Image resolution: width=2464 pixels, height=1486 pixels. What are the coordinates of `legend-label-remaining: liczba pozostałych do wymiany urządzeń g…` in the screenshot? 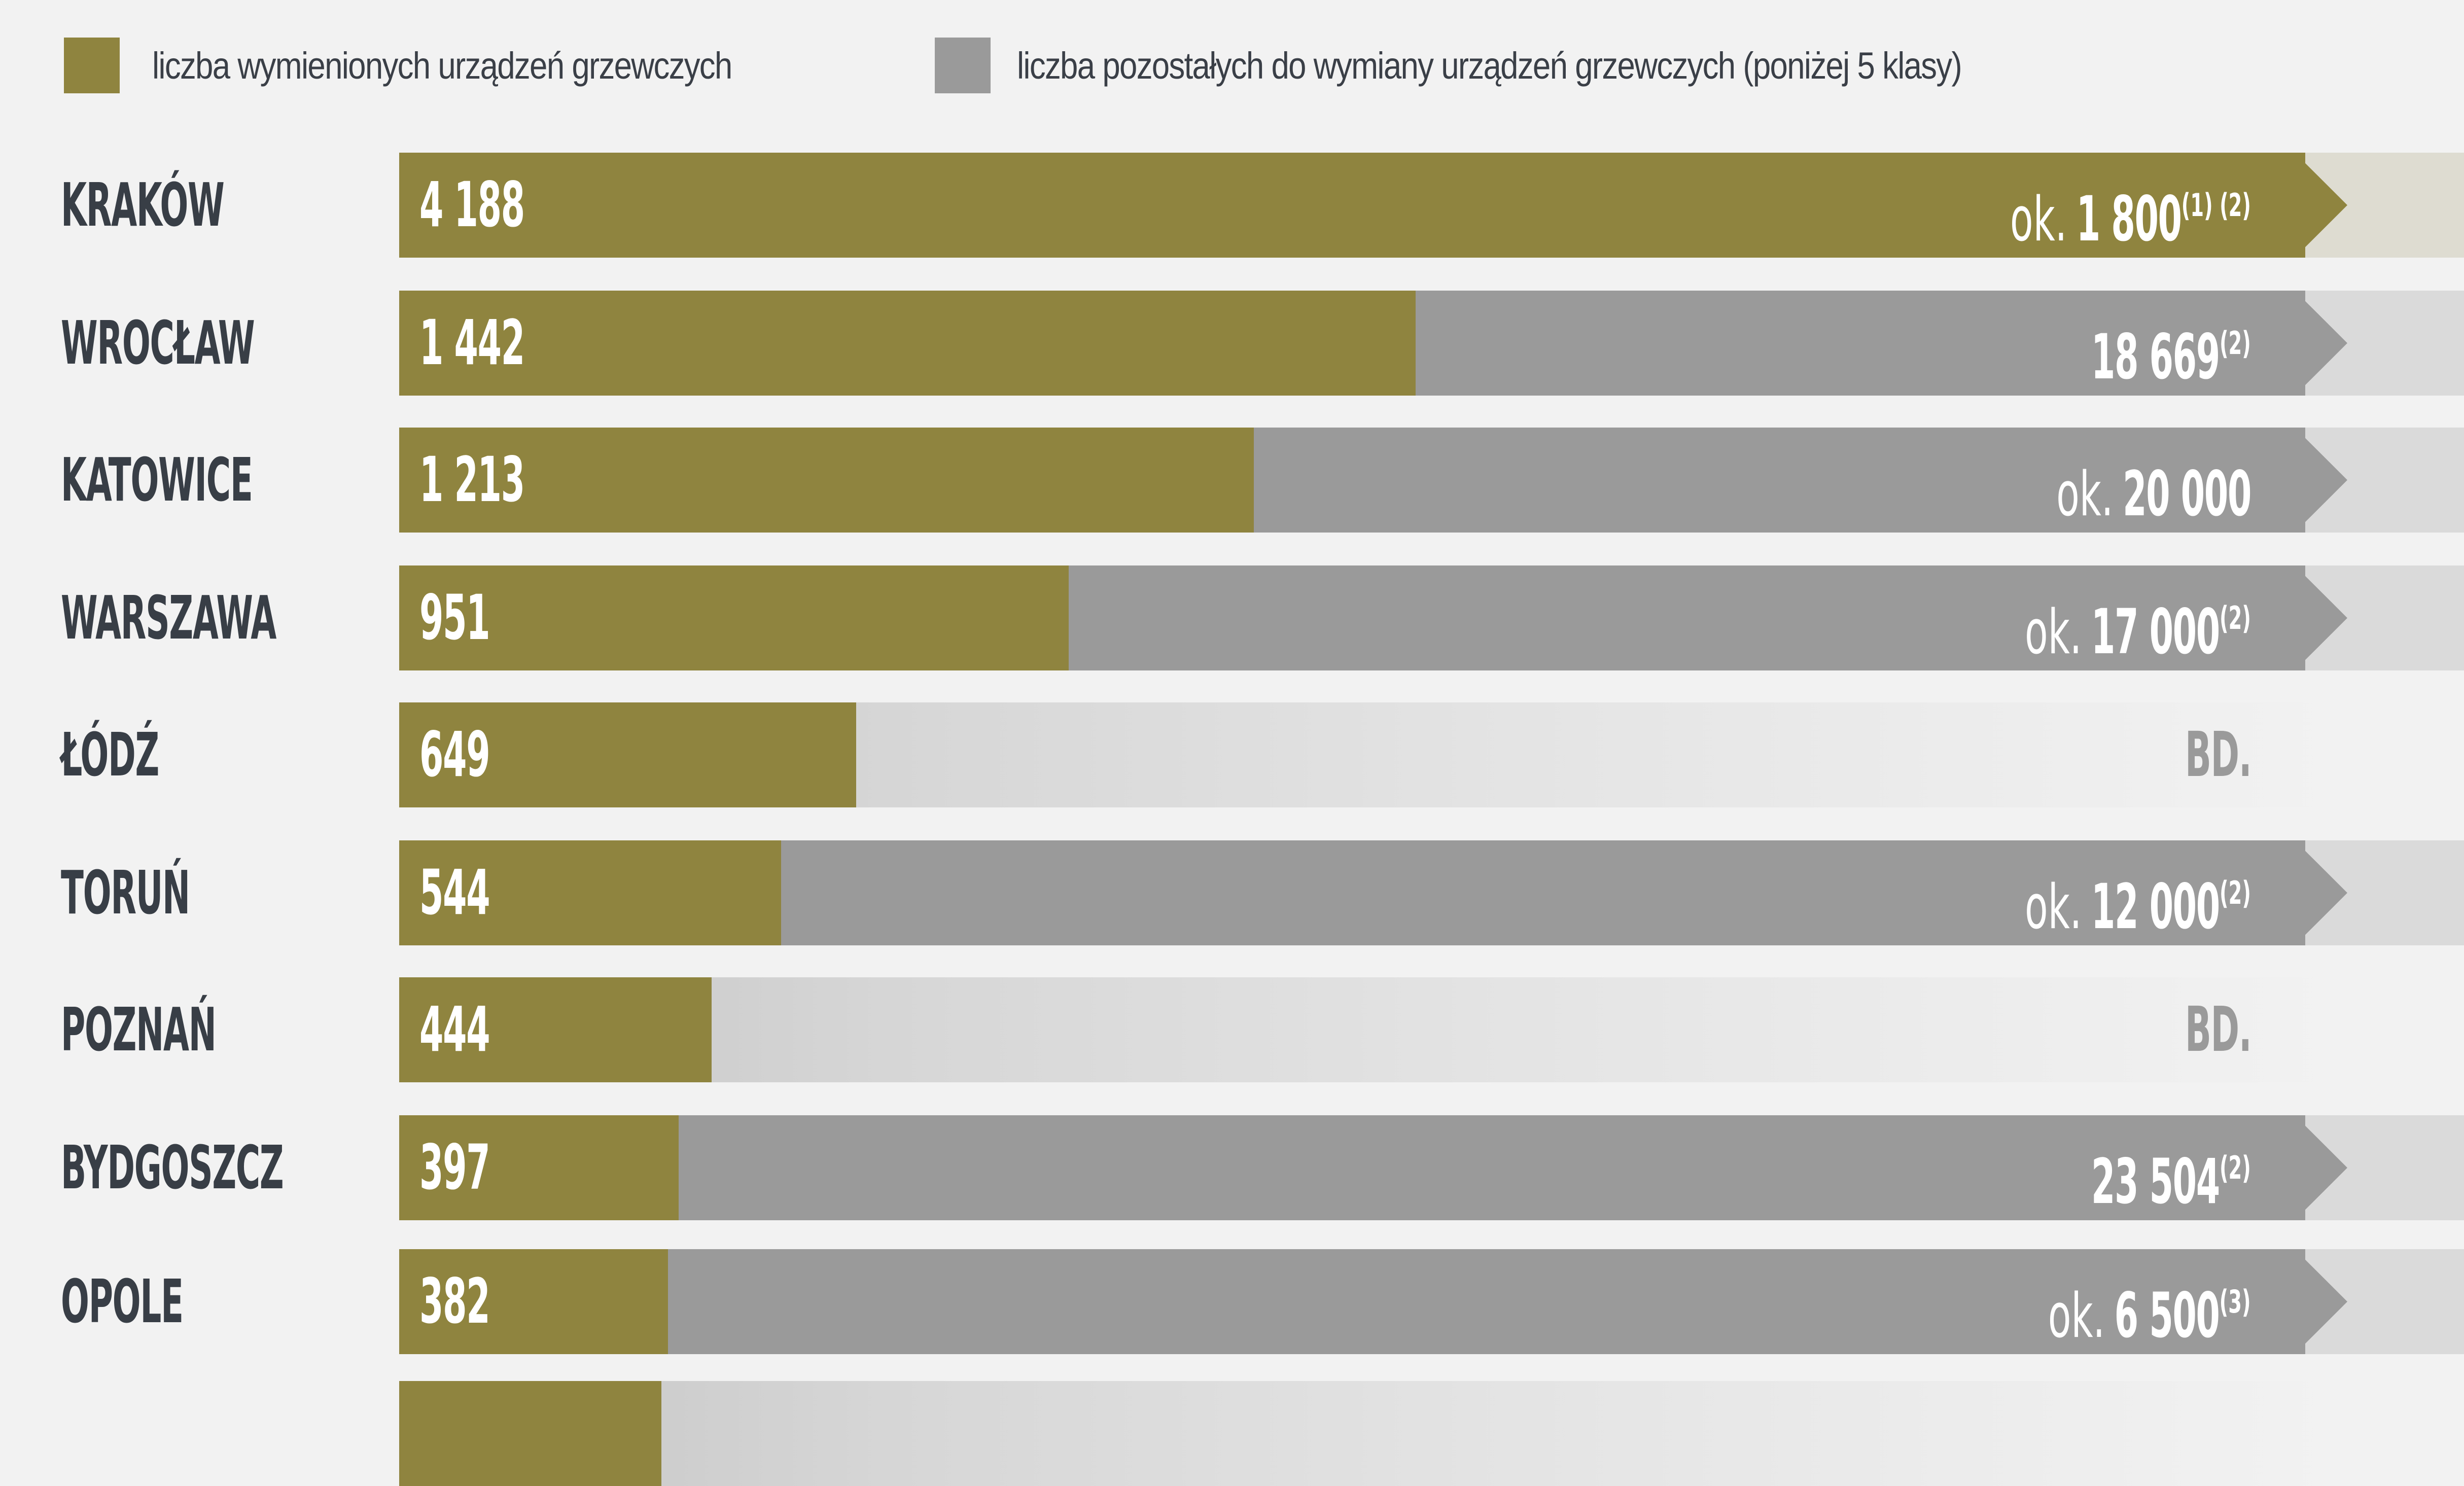 It's located at (1489, 66).